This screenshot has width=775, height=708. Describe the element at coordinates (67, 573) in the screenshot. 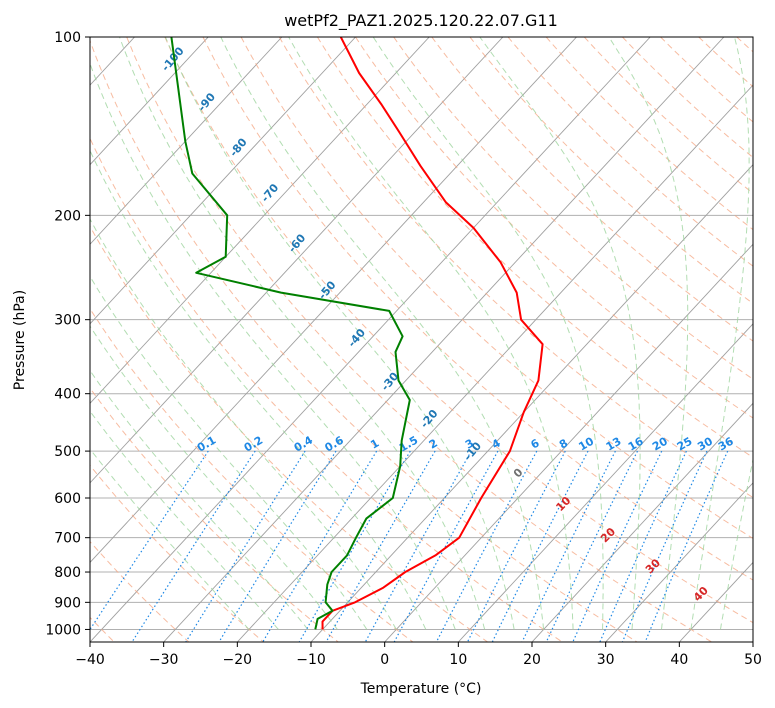

I see `y-tick-label: 800` at that location.